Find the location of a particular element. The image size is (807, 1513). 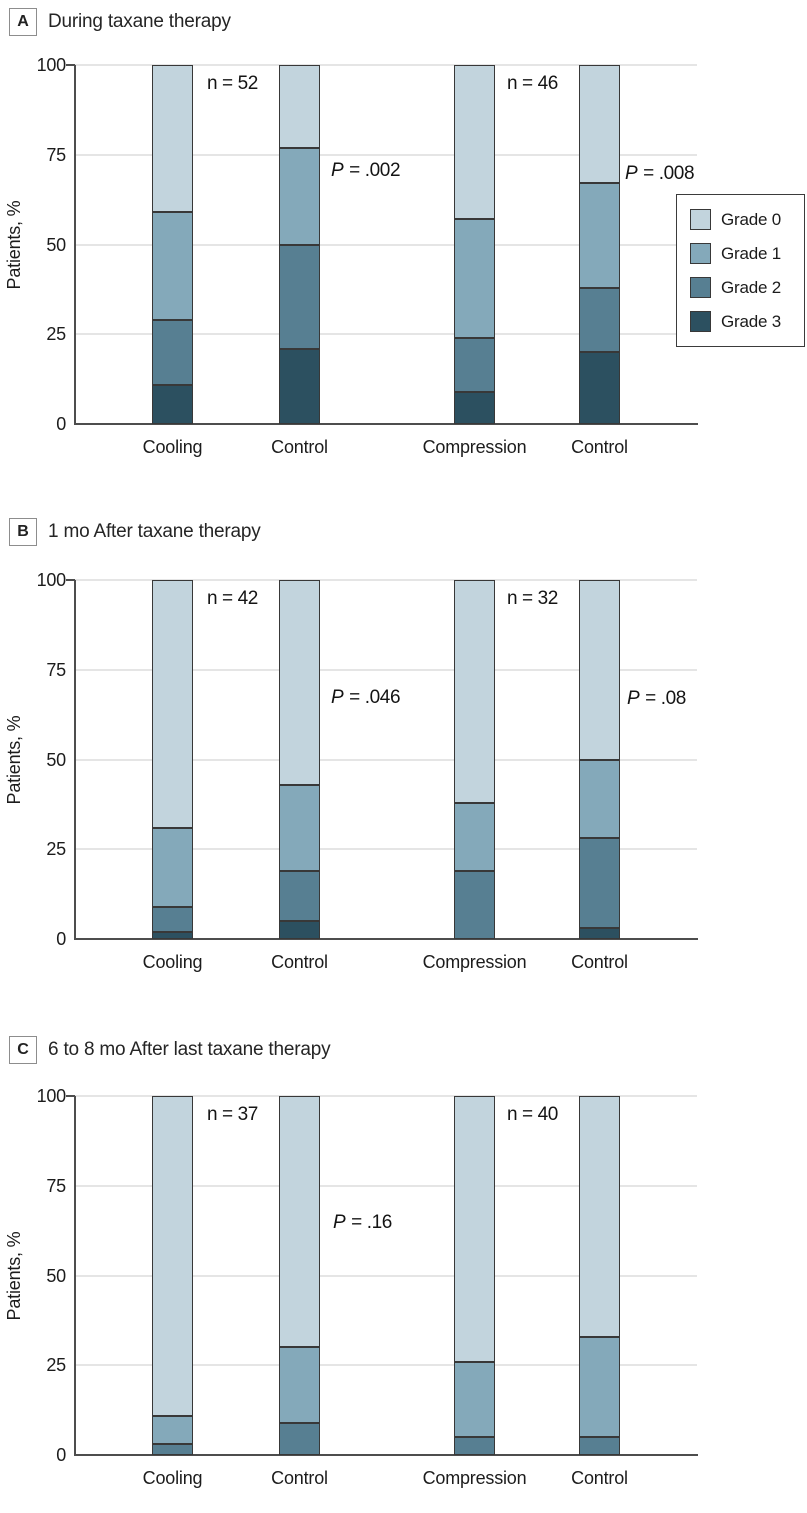

legend: Grade 0 Grade 1 Grade 2 Grade 3 is located at coordinates (740, 270).